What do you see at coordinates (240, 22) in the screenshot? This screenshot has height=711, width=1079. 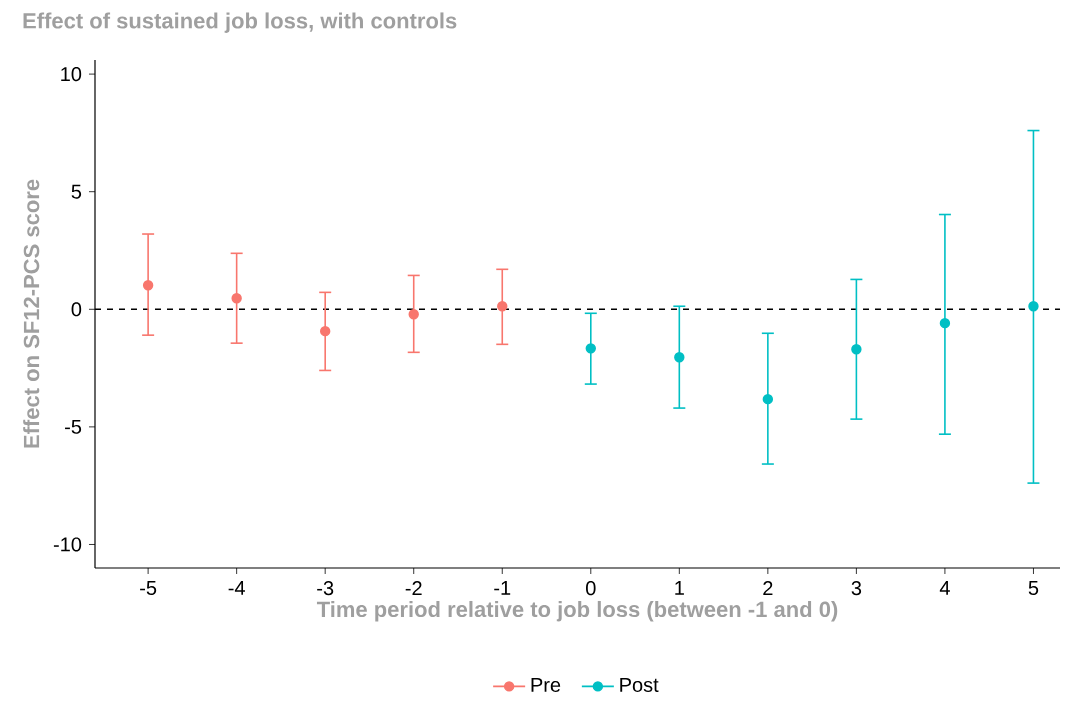 I see `chart-title: Effect of sustained job loss, with controls` at bounding box center [240, 22].